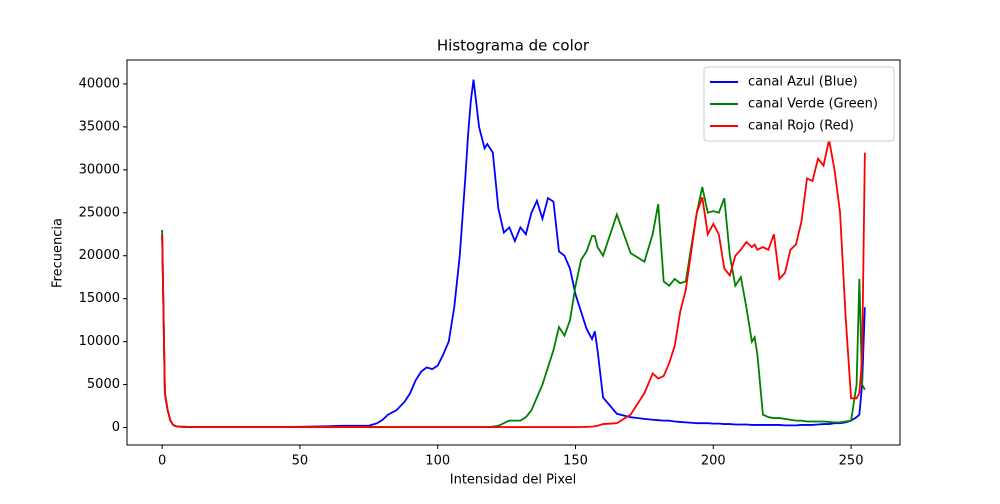 The image size is (1000, 504). Describe the element at coordinates (801, 126) in the screenshot. I see `legend-label: canal Rojo (Red)` at that location.